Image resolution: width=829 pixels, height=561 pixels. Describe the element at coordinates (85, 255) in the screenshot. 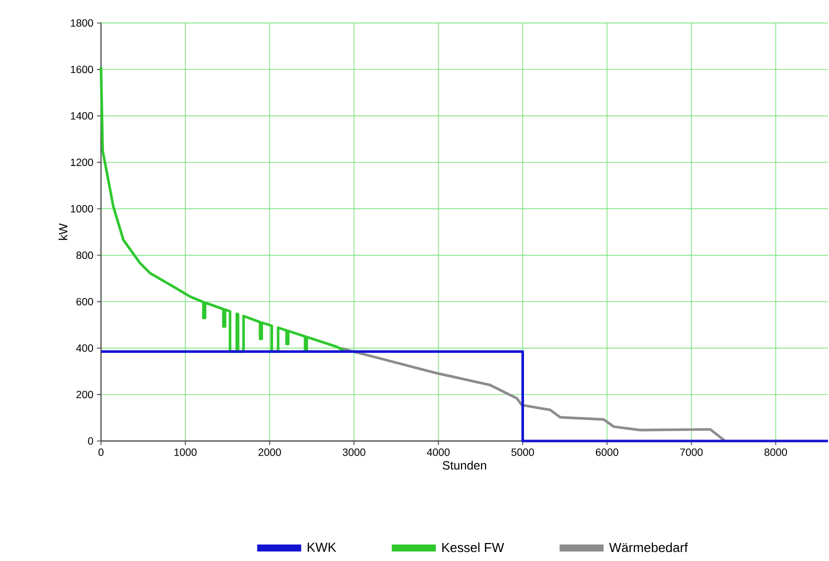

I see `y-tick-label: 800` at that location.